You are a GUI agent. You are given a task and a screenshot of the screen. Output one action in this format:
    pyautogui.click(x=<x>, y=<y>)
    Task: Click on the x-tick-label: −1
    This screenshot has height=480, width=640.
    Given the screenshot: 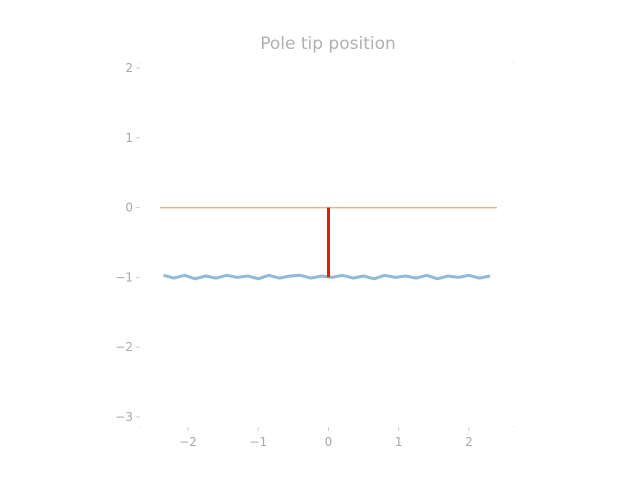 What is the action you would take?
    pyautogui.click(x=258, y=442)
    